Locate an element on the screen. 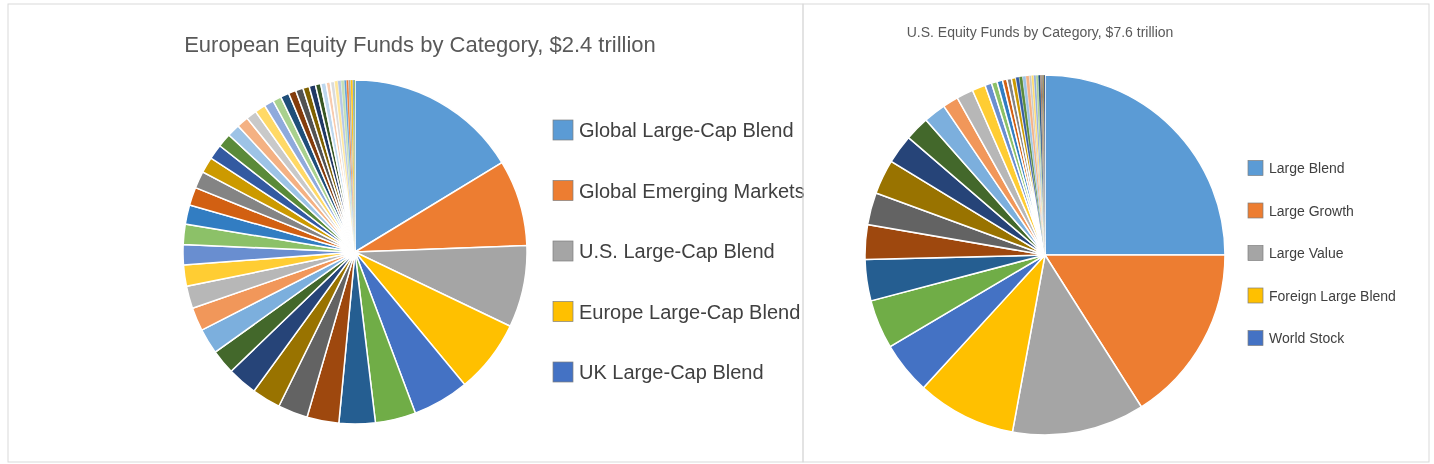  legend-label: UK Large-Cap Blend is located at coordinates (671, 372).